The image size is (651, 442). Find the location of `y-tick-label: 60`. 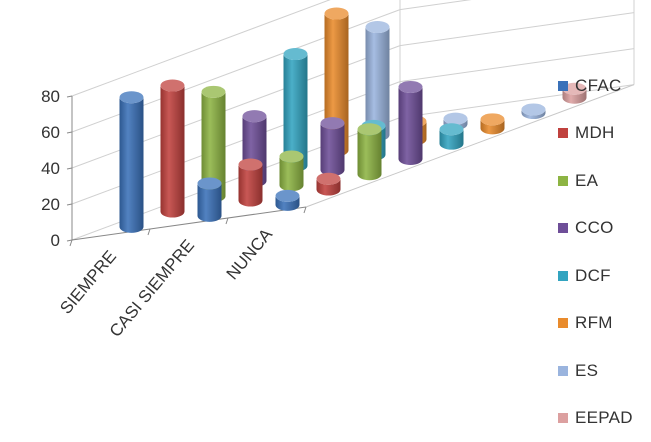

y-tick-label: 60 is located at coordinates (50, 132).